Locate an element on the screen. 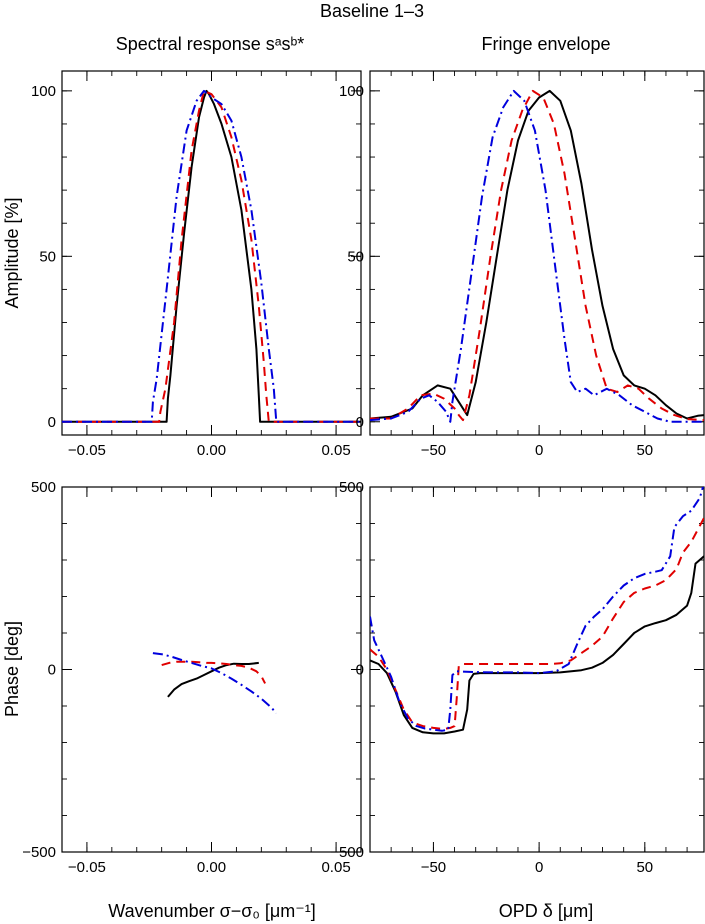  col-title-spectral: Spectral response sᵃsᵇ* is located at coordinates (210, 44).